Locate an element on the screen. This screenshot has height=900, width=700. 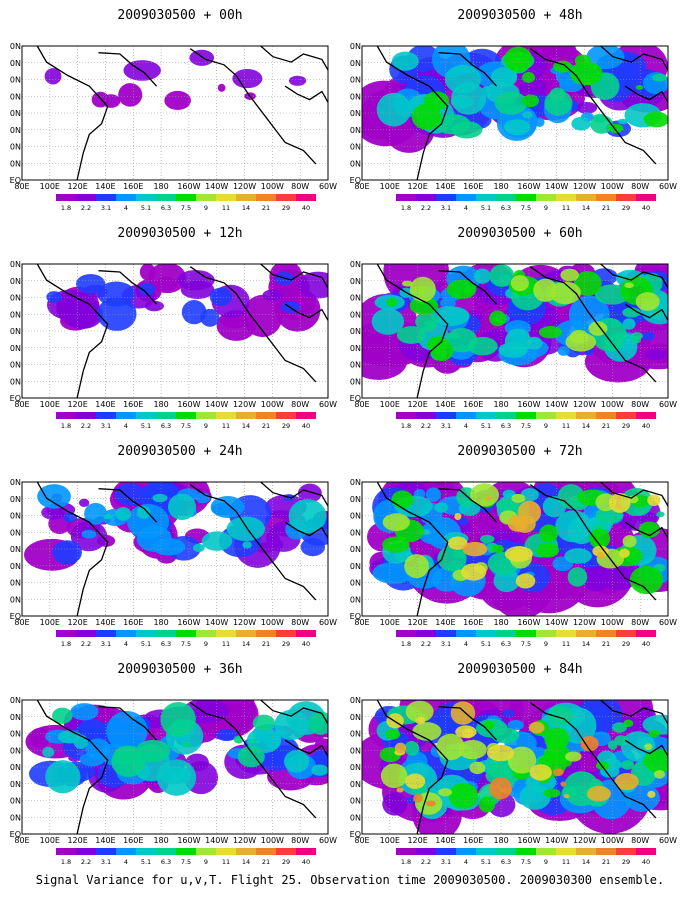
lat-tick-label: 20N is located at coordinates (355, 147).